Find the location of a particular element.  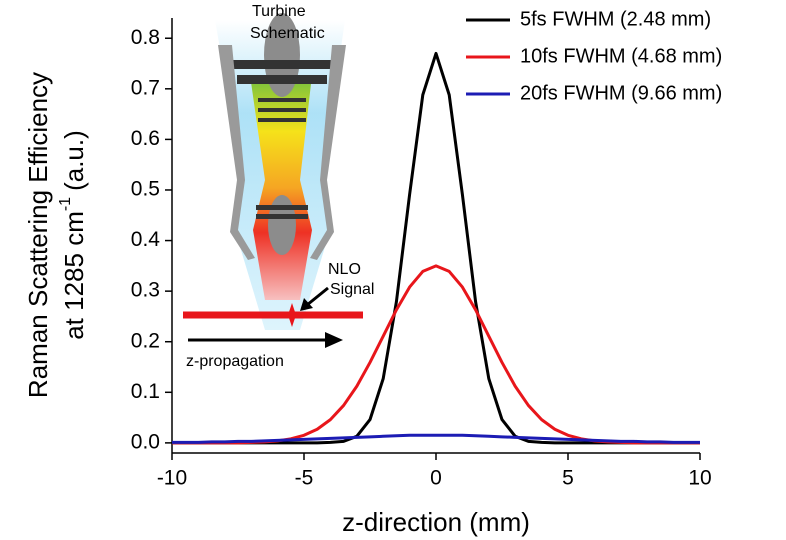

series-line is located at coordinates (436, 438).